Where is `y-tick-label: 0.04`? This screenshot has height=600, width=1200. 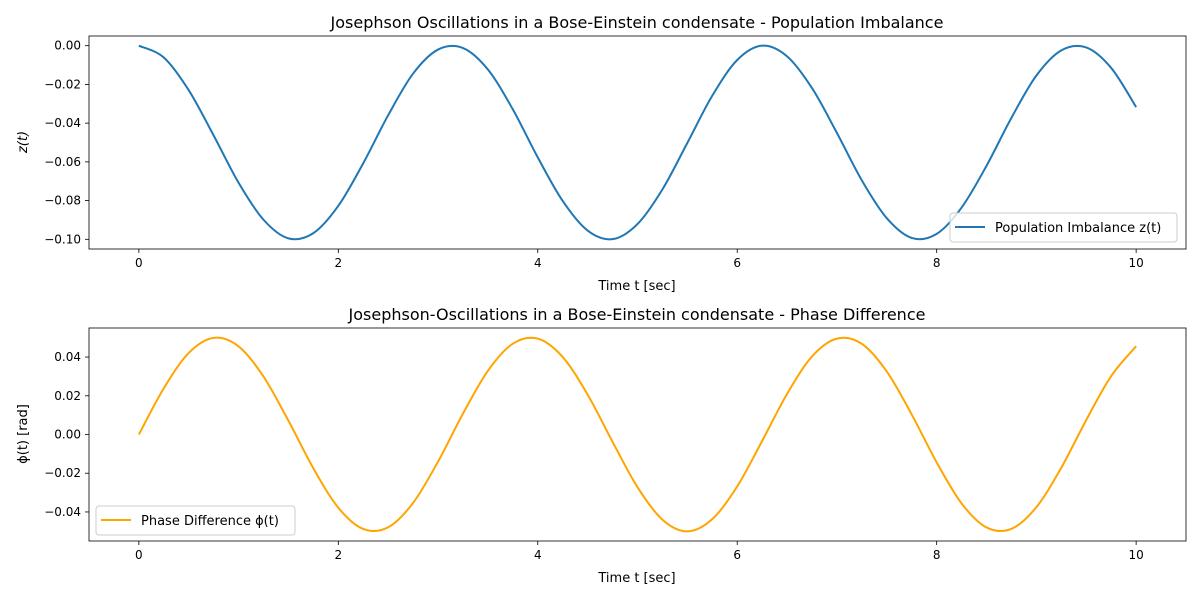
y-tick-label: 0.04 is located at coordinates (67, 357).